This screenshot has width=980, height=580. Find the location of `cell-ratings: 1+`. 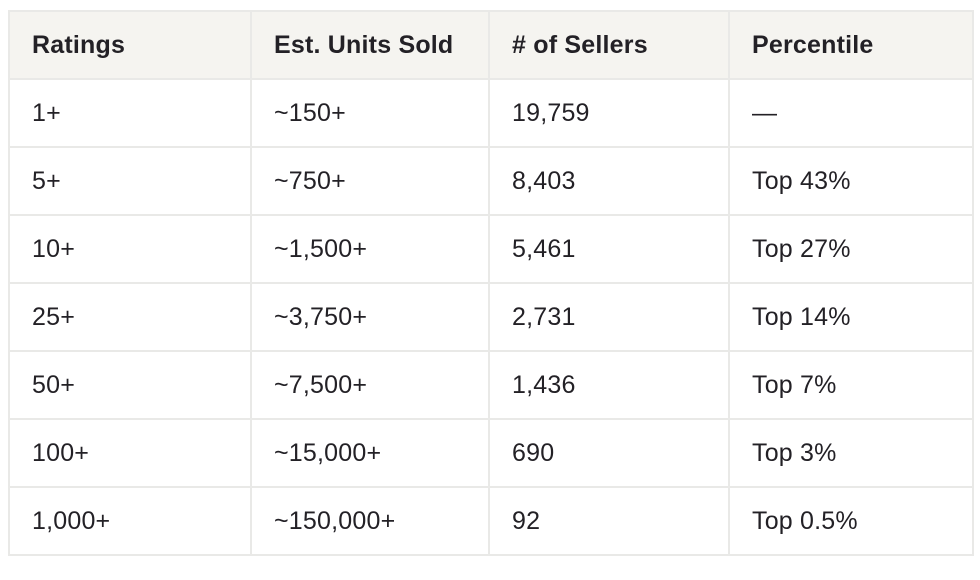

cell-ratings: 1+ is located at coordinates (130, 113).